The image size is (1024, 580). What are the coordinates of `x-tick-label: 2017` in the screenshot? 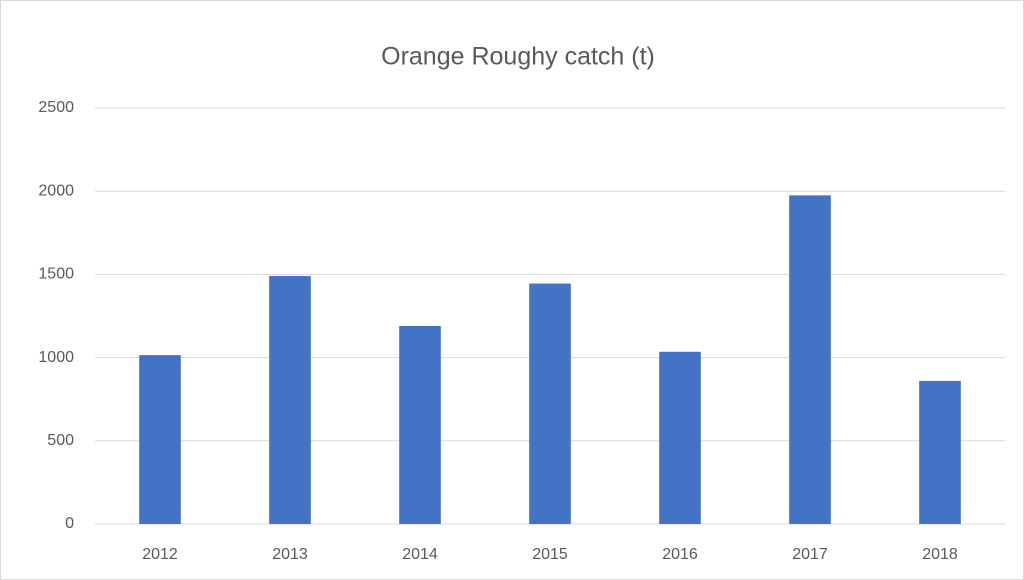 It's located at (810, 554).